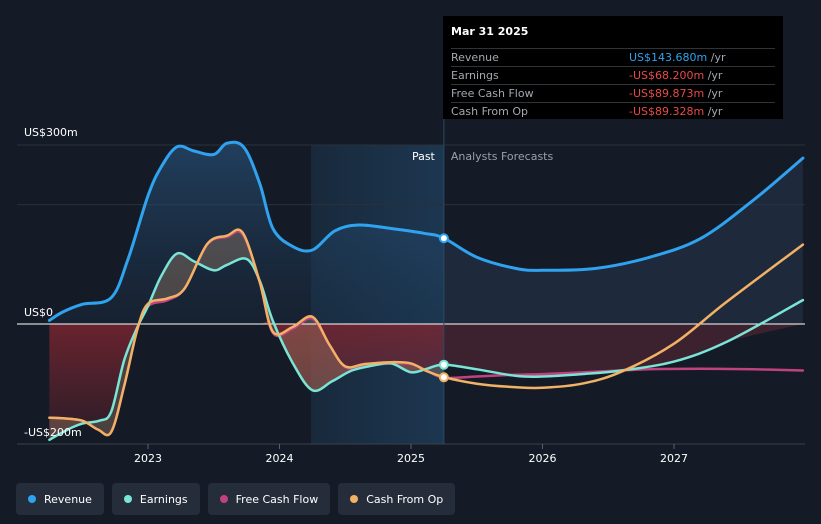 This screenshot has width=821, height=524. Describe the element at coordinates (613, 94) in the screenshot. I see `tooltip-row-free-cash-flow: Free Cash Flow -US$89.873m /yr` at that location.